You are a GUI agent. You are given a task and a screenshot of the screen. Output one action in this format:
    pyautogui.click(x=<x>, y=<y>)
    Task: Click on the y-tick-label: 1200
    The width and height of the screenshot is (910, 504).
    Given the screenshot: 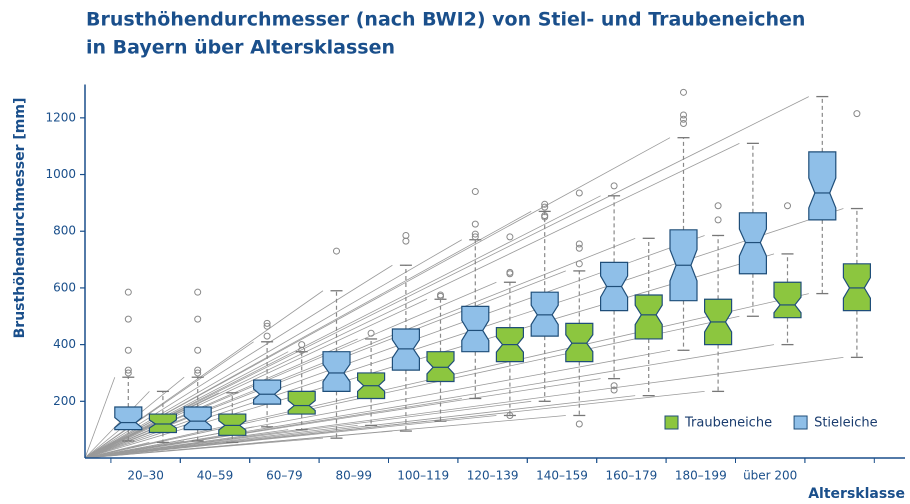 What is the action you would take?
    pyautogui.click(x=60, y=117)
    